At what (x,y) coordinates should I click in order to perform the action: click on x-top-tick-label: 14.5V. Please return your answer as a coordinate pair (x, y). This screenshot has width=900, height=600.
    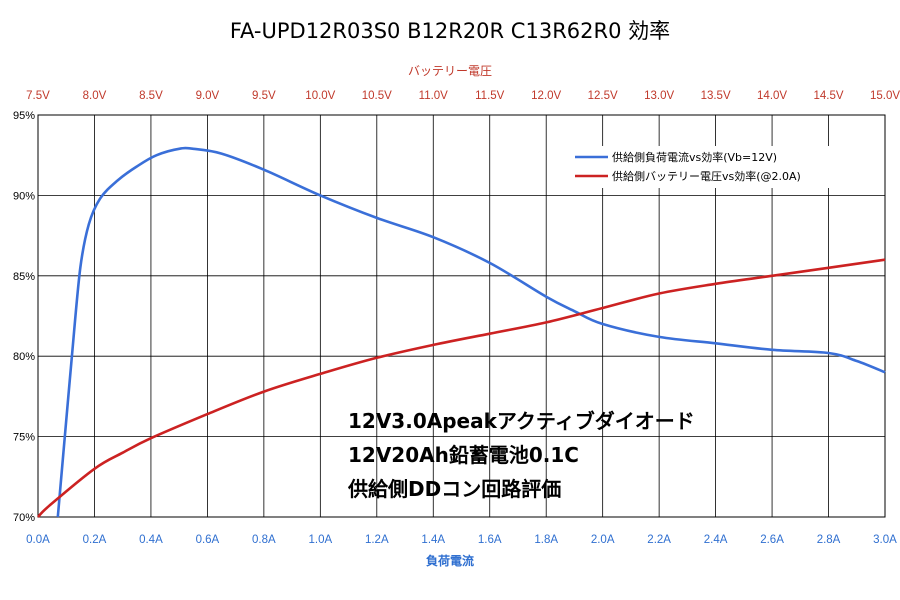
    Looking at the image, I should click on (829, 96).